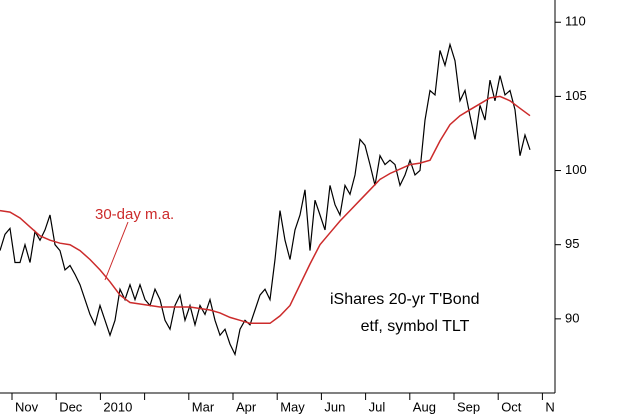  Describe the element at coordinates (415, 326) in the screenshot. I see `annotation: etf, symbol TLT` at that location.